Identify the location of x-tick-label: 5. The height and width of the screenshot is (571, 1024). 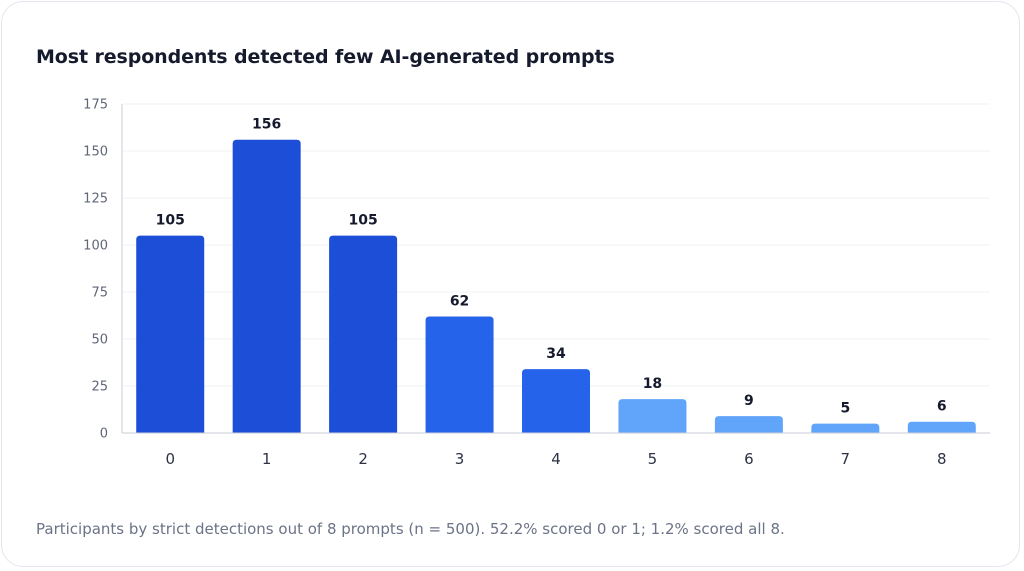
(653, 459).